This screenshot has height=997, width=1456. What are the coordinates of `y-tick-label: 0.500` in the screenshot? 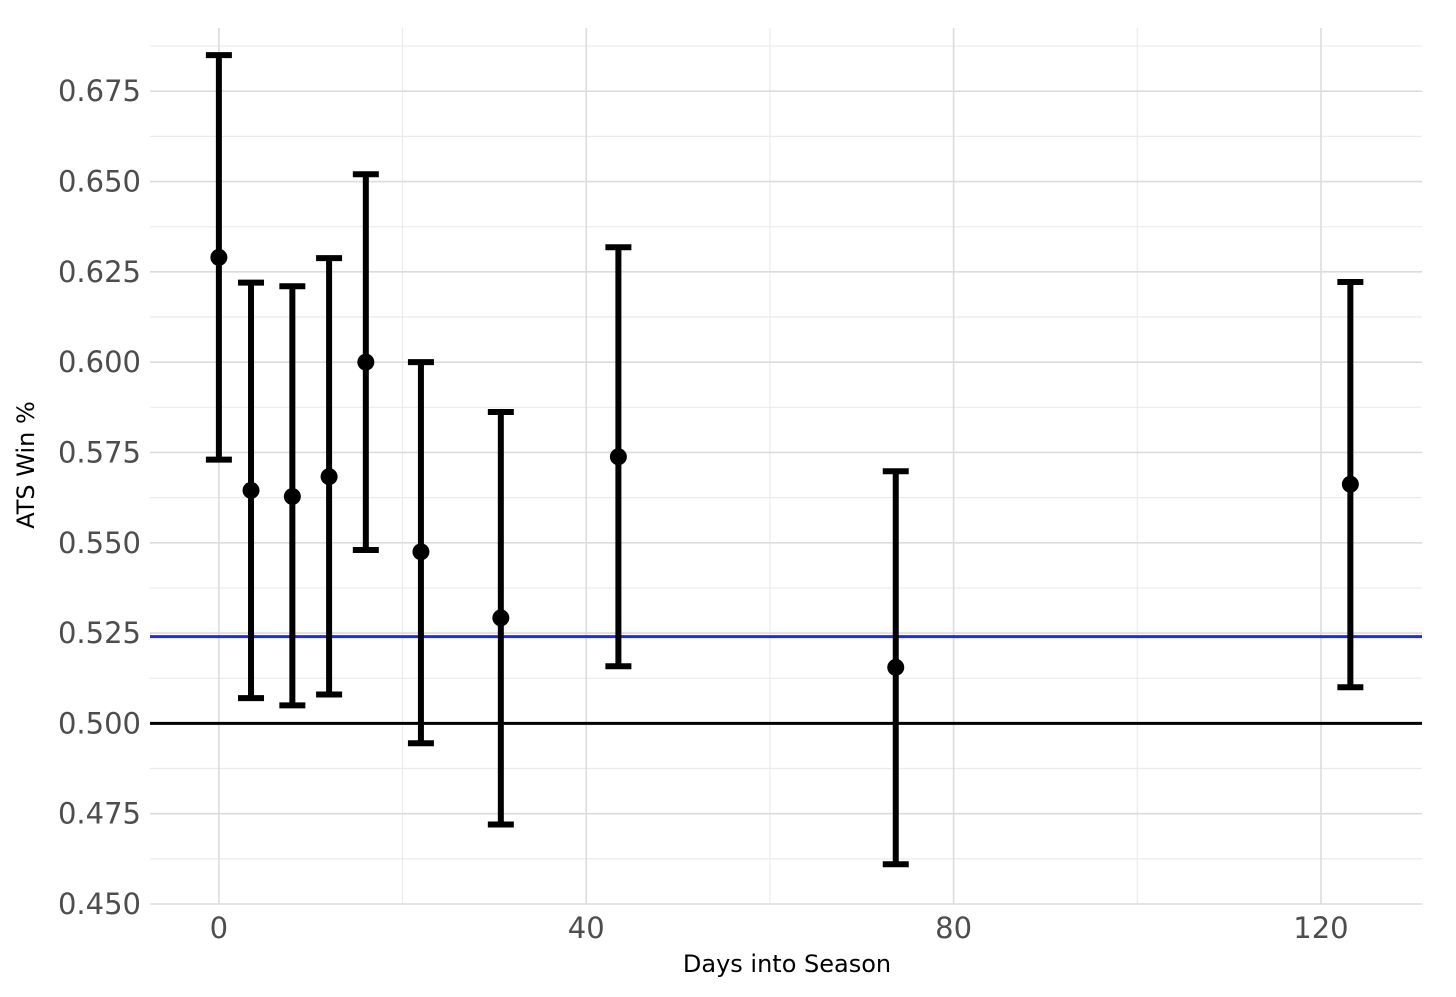 It's located at (99, 723).